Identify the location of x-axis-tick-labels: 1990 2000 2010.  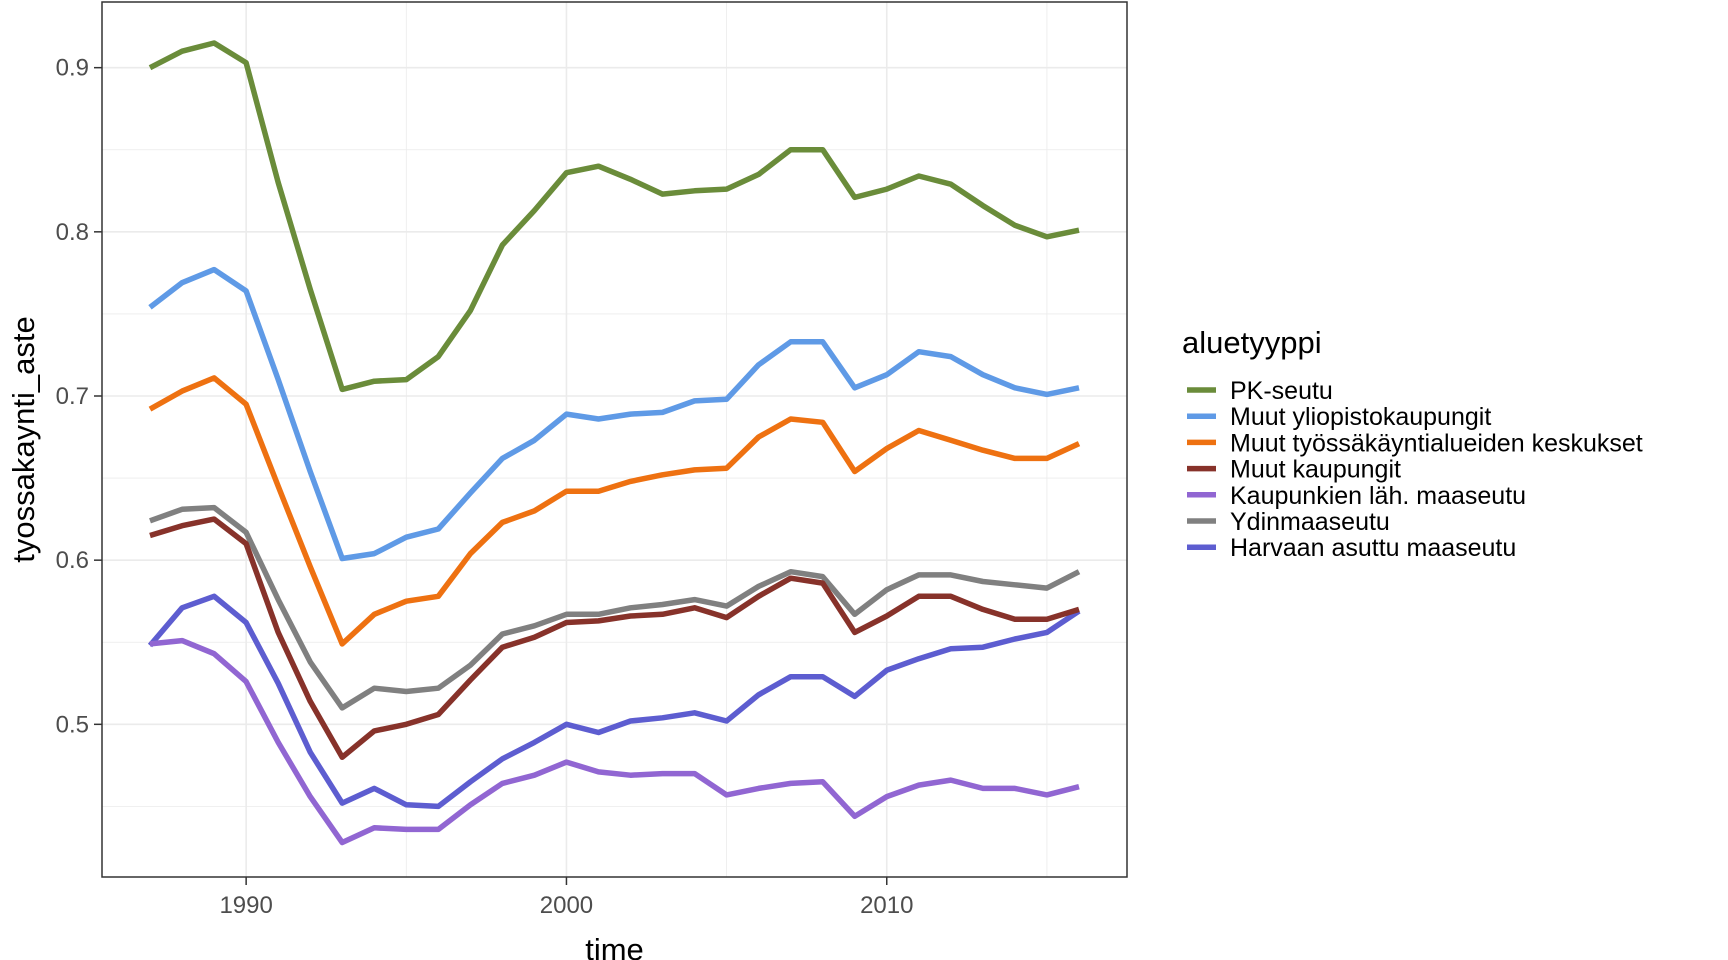
(566, 905).